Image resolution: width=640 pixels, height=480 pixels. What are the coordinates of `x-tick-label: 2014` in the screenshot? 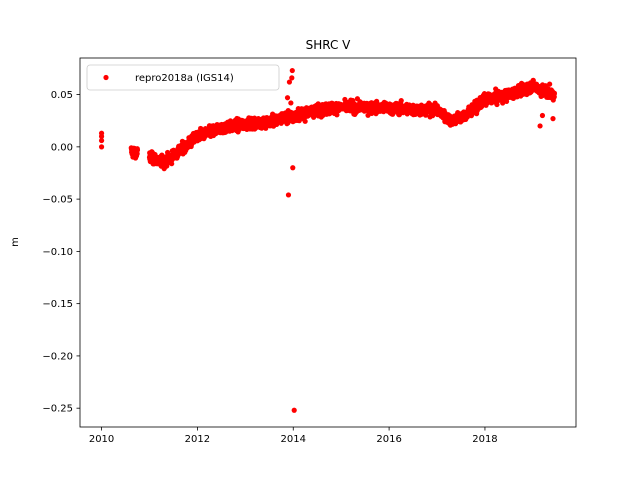 It's located at (293, 439).